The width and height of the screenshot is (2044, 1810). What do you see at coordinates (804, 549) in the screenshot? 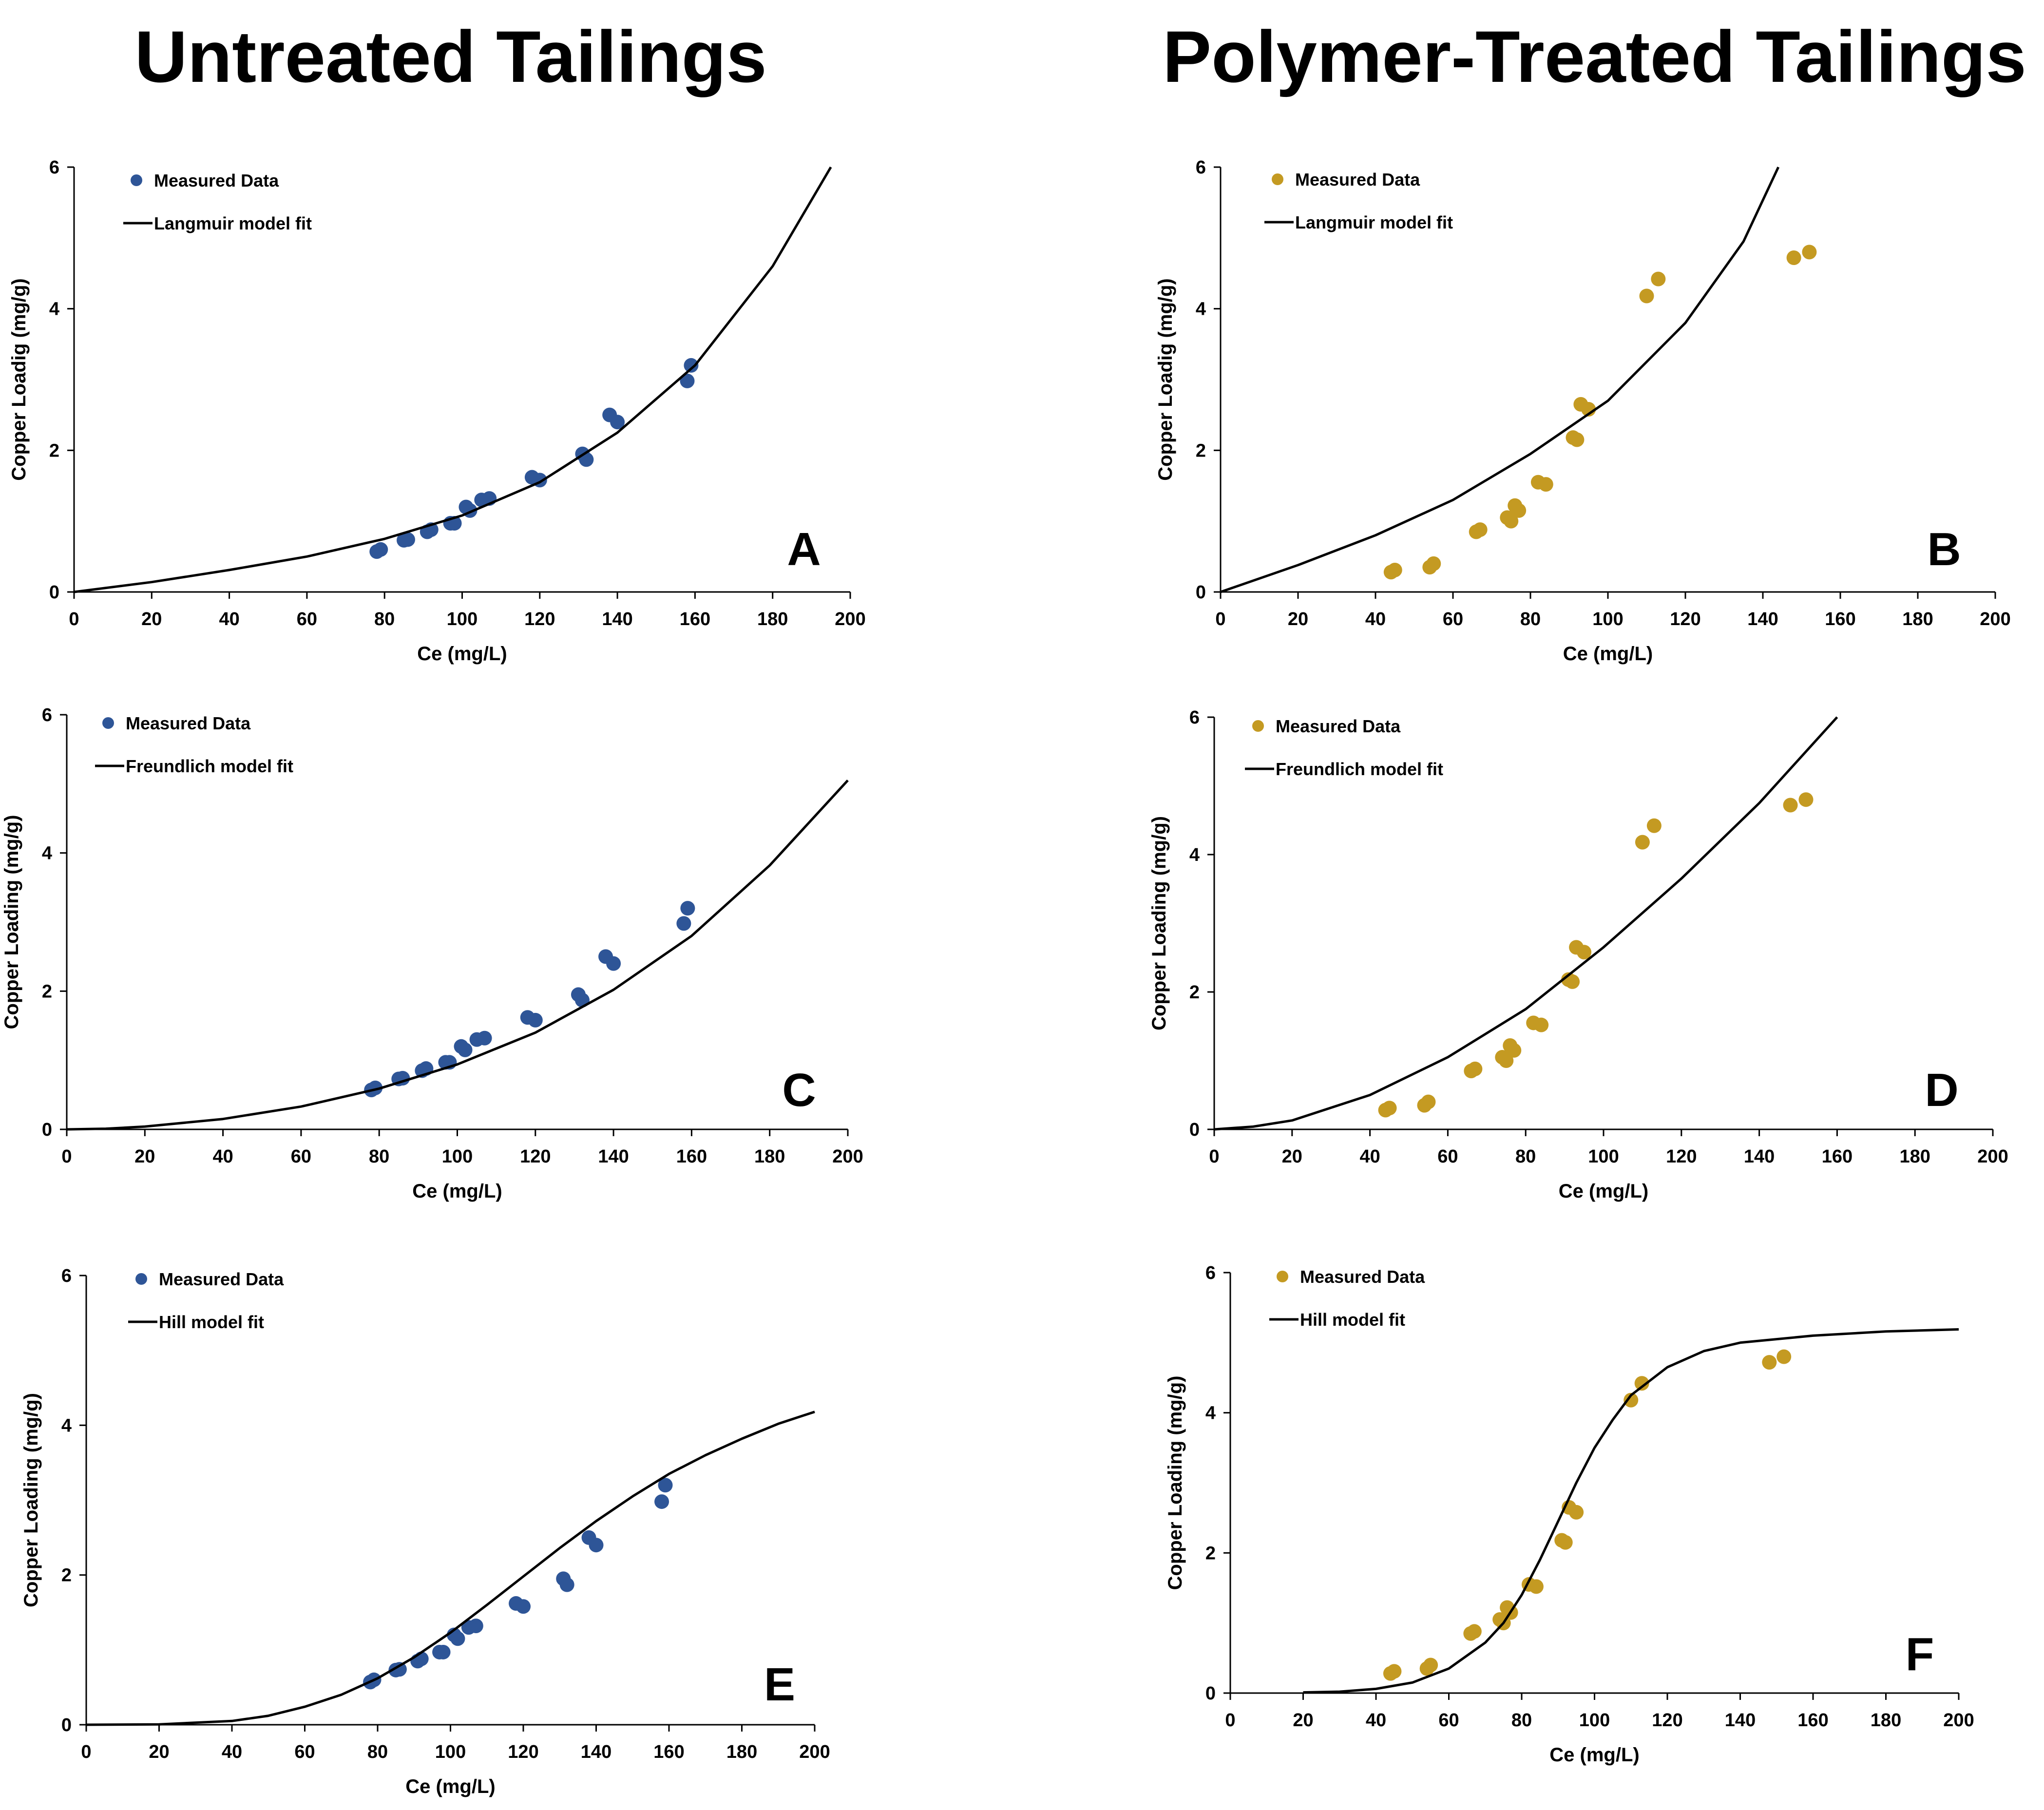
I see `panel-letter: A` at bounding box center [804, 549].